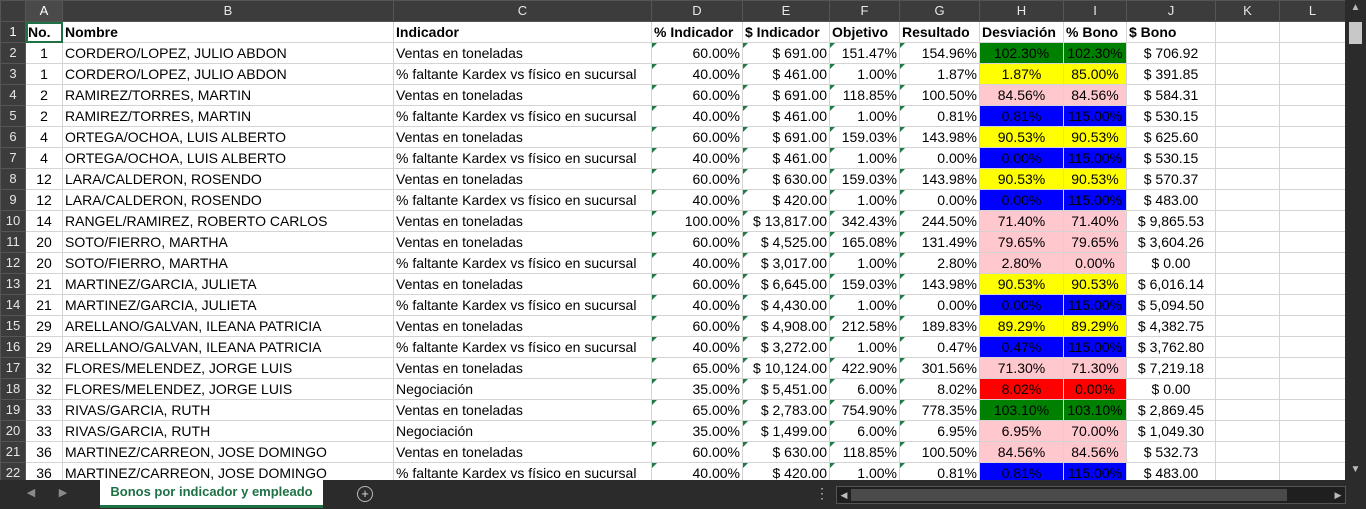 The image size is (1366, 509). I want to click on cell-nombre: ORTEGA/OCHOA, LUIS ALBERTO, so click(228, 137).